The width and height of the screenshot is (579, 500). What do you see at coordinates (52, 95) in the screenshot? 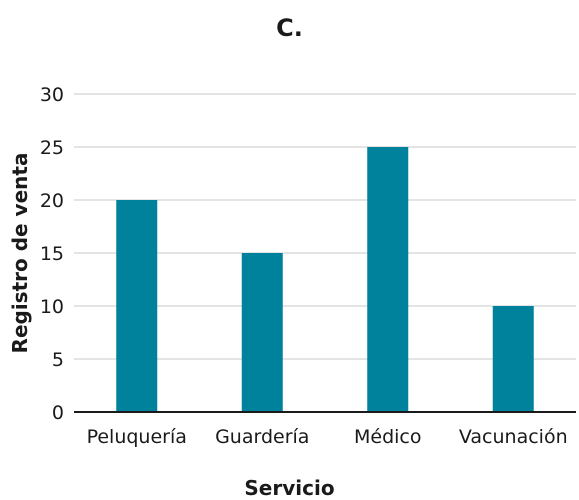
I see `y-tick-label: 30` at bounding box center [52, 95].